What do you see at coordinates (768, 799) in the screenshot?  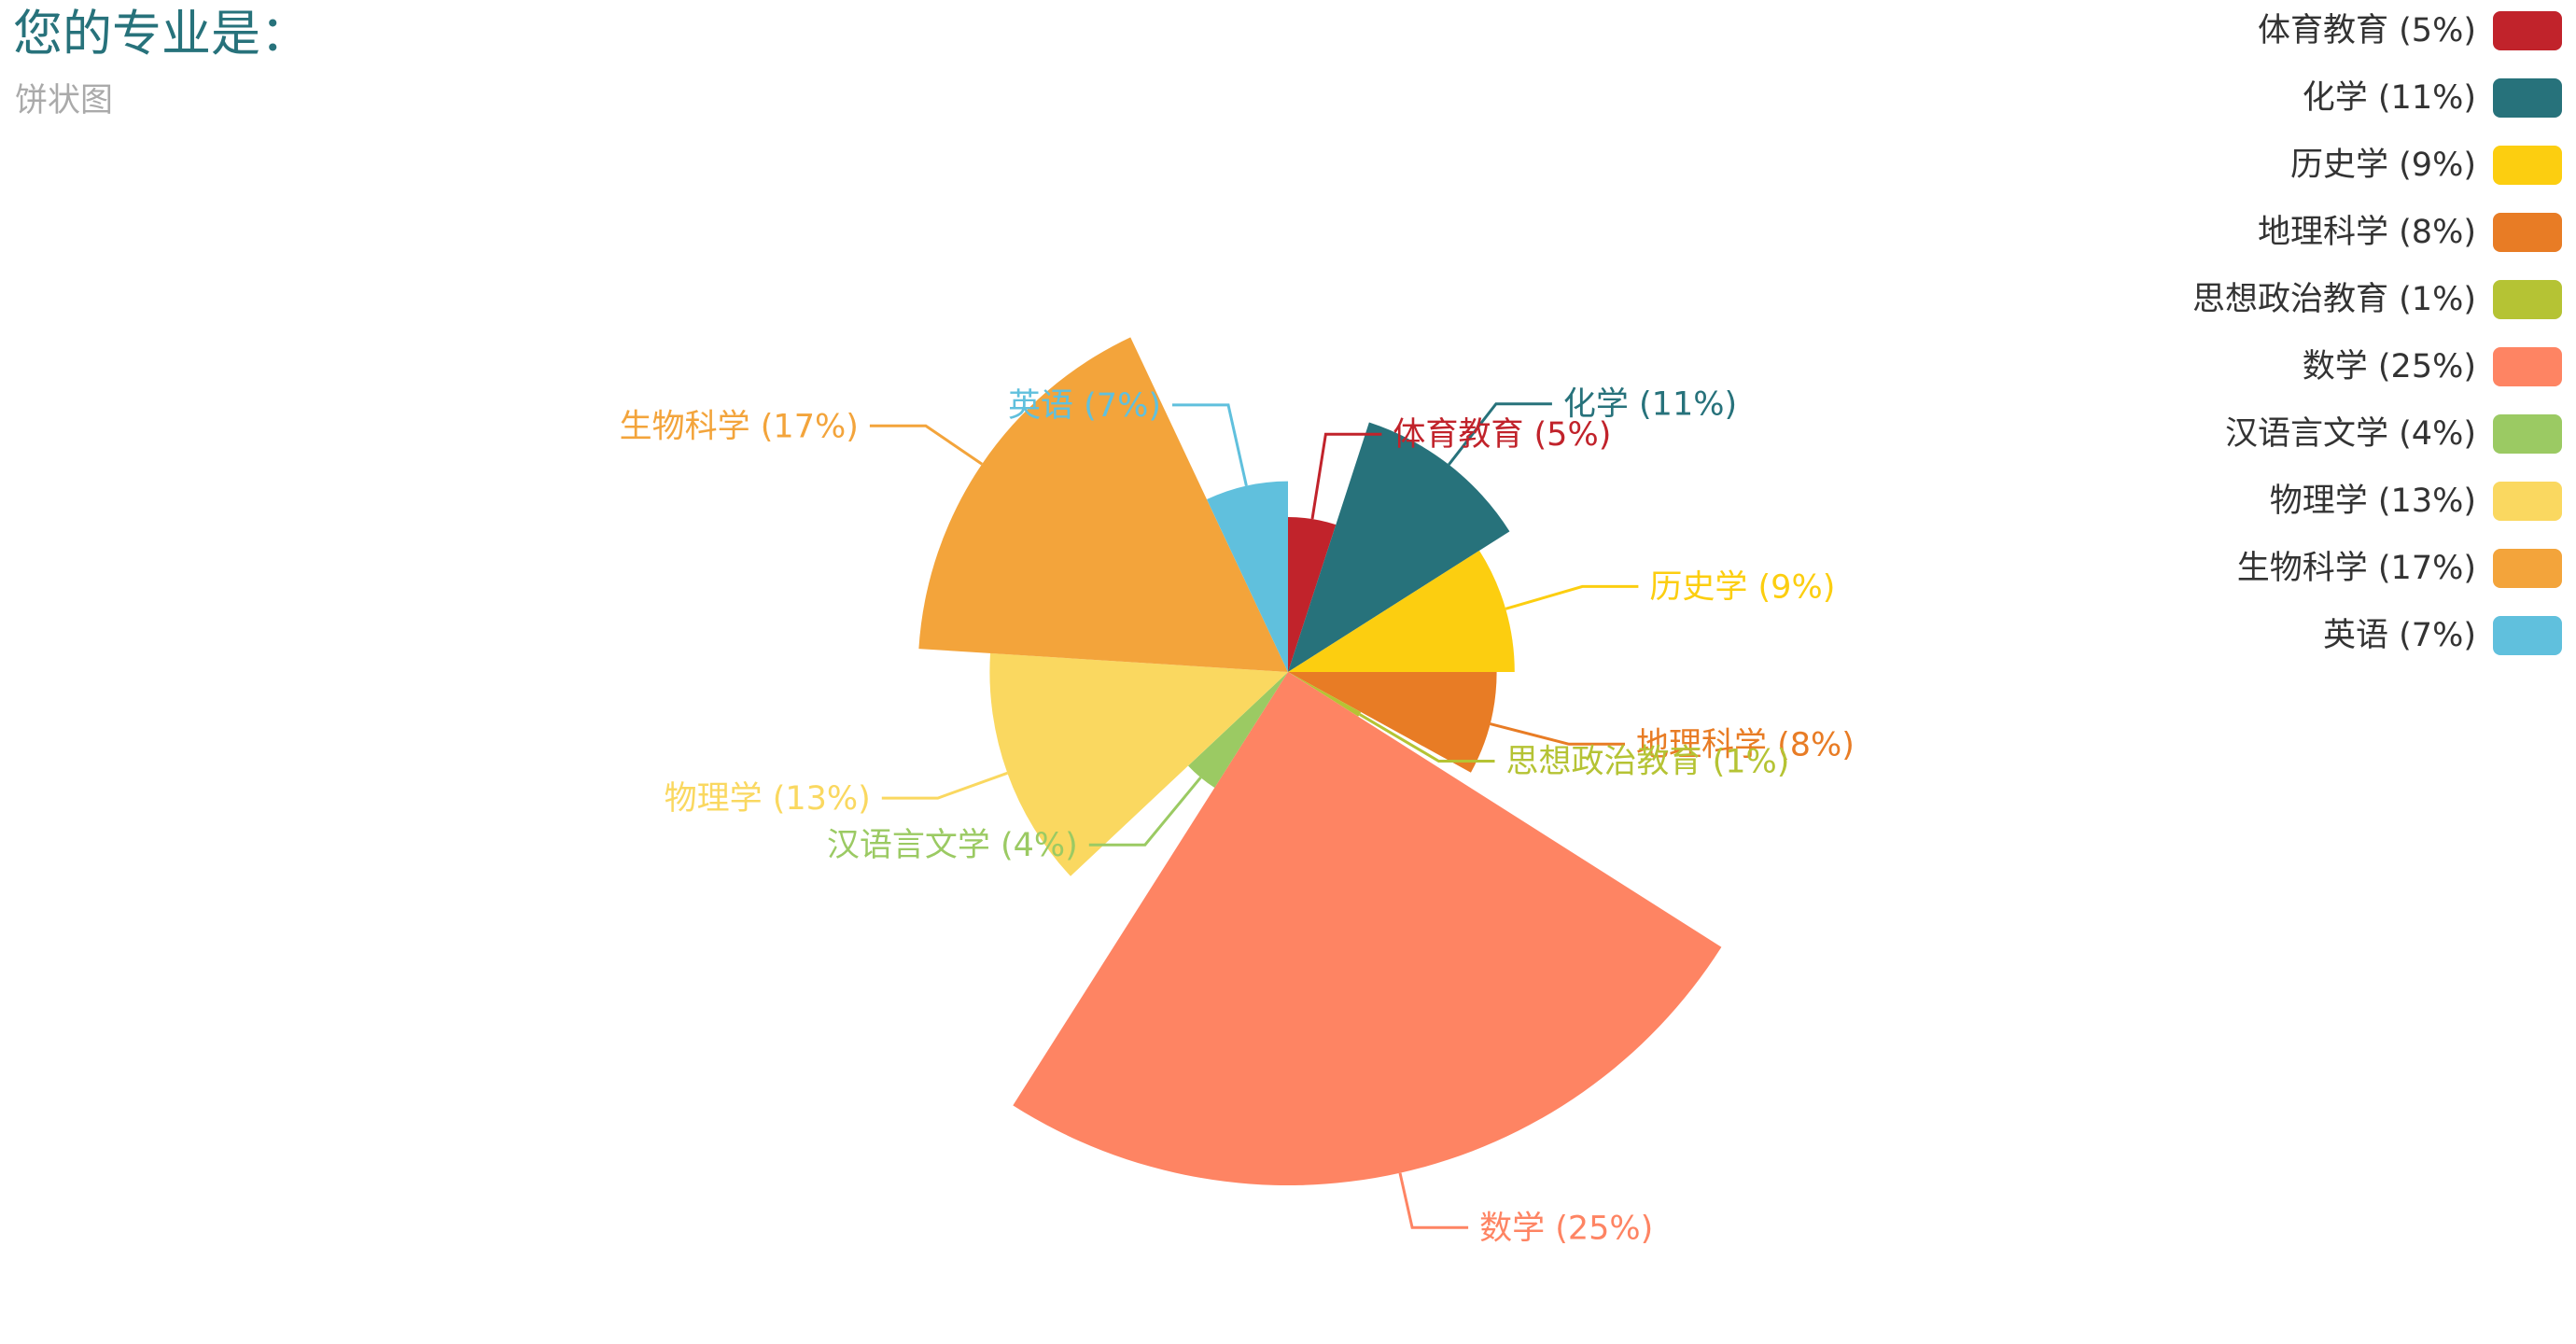 I see `slice-label-item-8: 物理学 (13%)` at bounding box center [768, 799].